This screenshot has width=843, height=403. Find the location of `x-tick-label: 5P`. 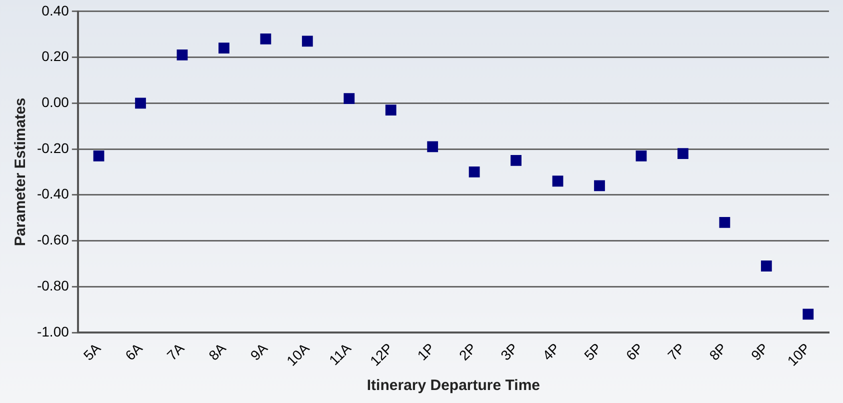

x-tick-label: 5P is located at coordinates (592, 352).